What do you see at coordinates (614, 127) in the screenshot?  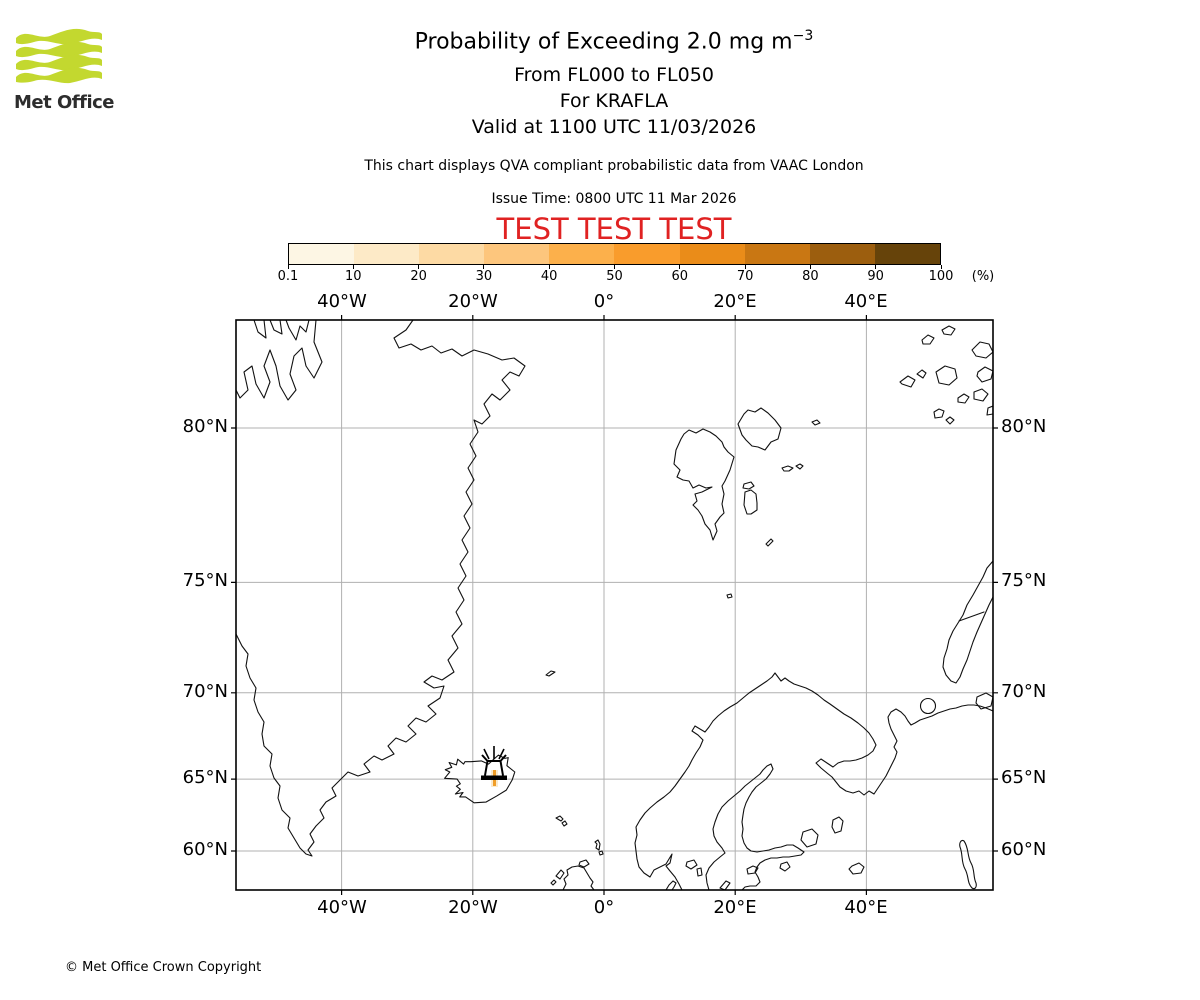 I see `subtitle-valid-time: Valid at 1100 UTC 11/03/2026` at bounding box center [614, 127].